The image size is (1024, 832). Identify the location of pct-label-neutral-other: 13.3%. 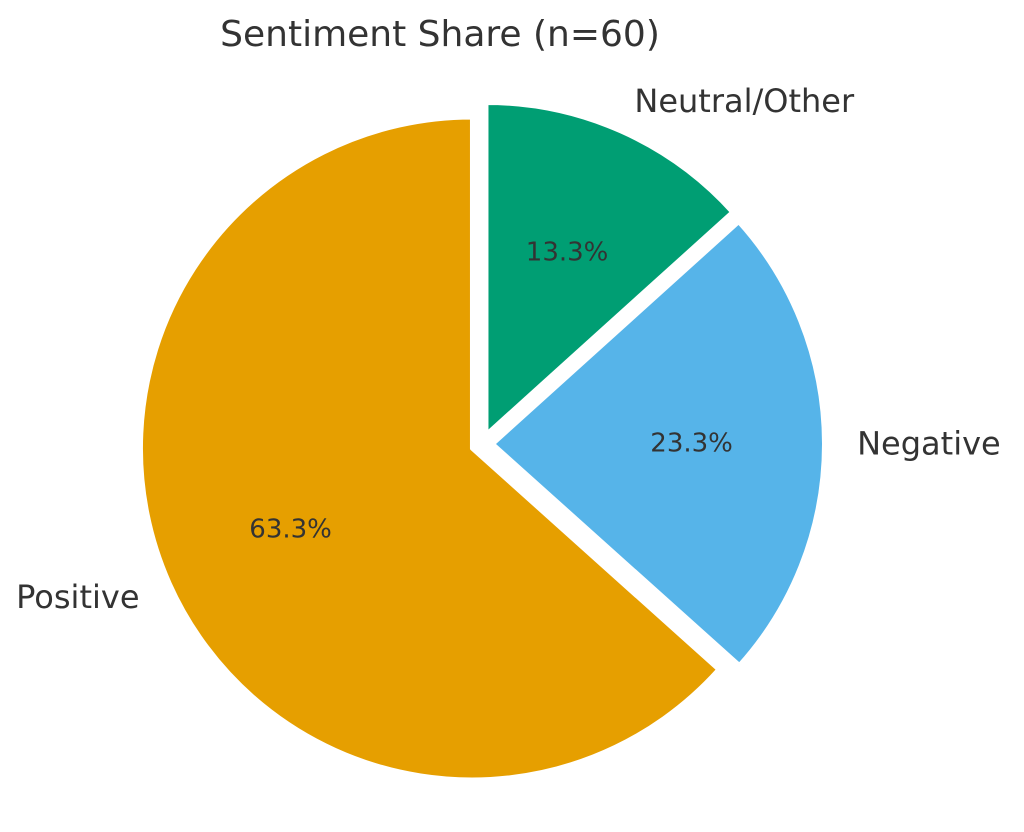
(567, 253).